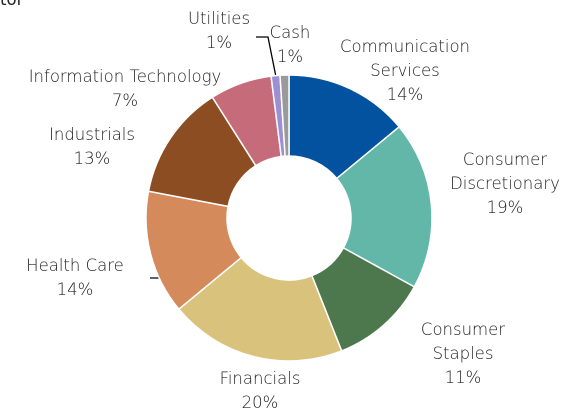  I want to click on slice-value-label: 20%, so click(260, 401).